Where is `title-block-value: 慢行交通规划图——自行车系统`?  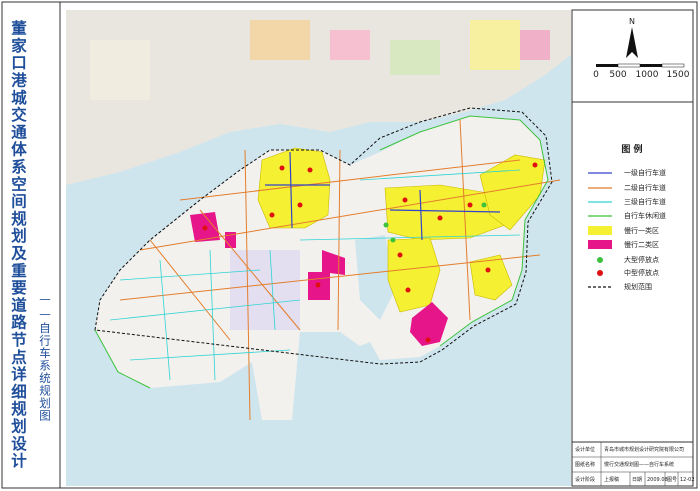 title-block-value: 慢行交通规划图——自行车系统 is located at coordinates (639, 464).